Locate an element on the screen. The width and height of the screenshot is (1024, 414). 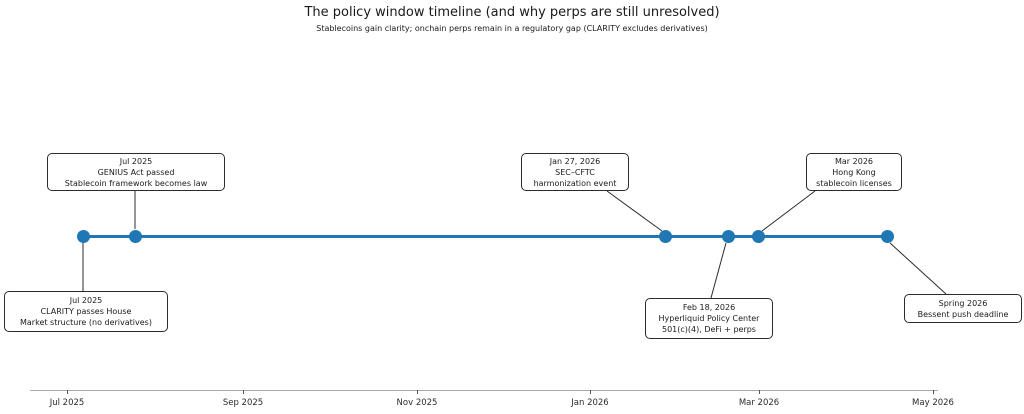
event-annotation-box: Jan 27, 2026 SEC–CFTC harmonization event is located at coordinates (575, 172).